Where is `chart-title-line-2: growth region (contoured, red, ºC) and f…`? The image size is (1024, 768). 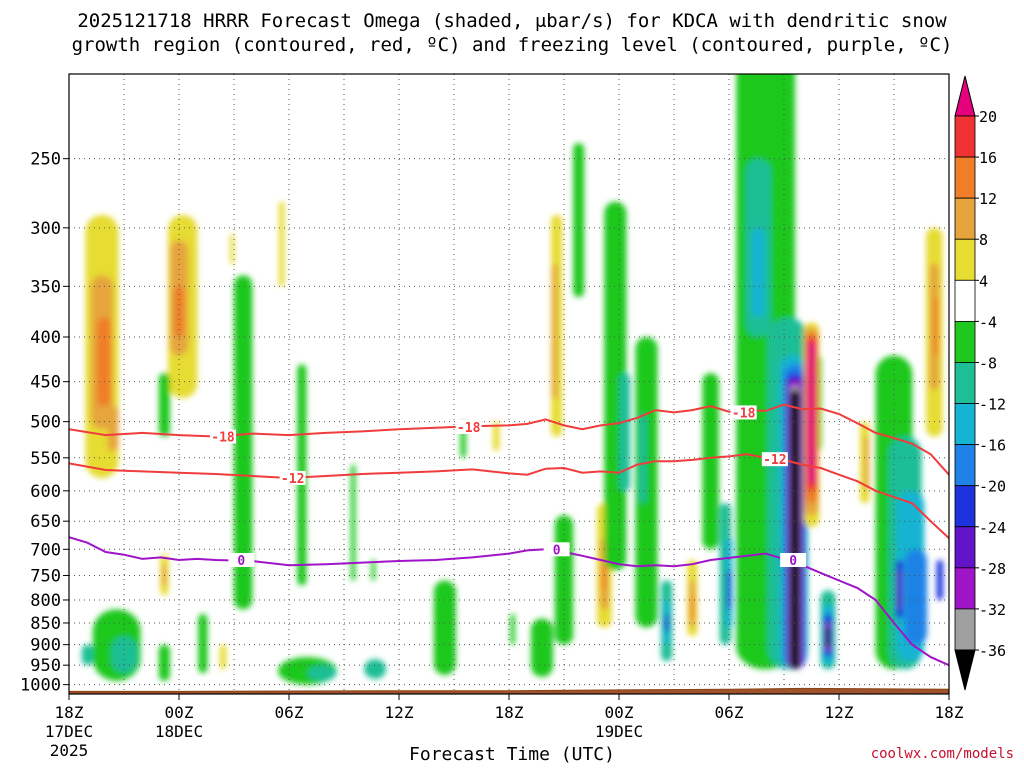
chart-title-line-2: growth region (contoured, red, ºC) and f… is located at coordinates (512, 45).